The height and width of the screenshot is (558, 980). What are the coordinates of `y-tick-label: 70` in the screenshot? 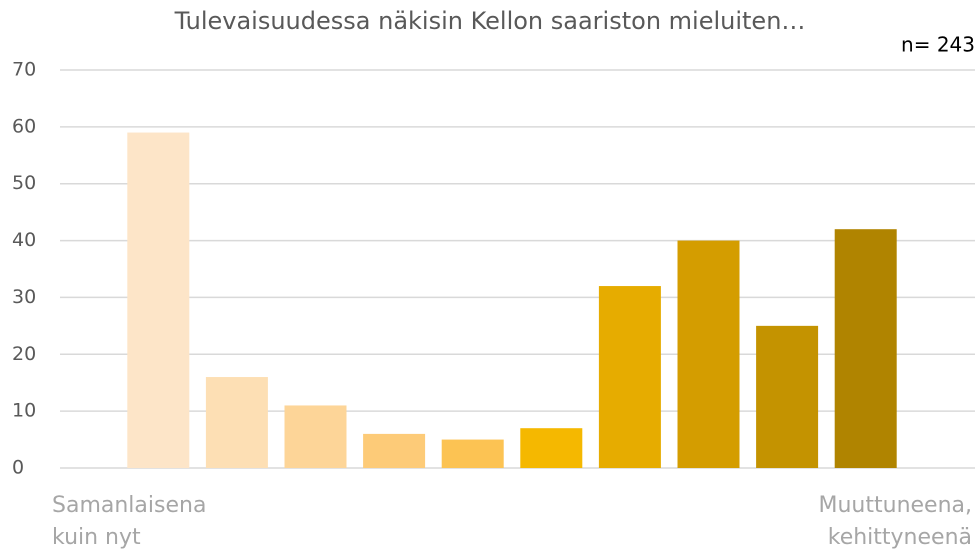 It's located at (24, 70).